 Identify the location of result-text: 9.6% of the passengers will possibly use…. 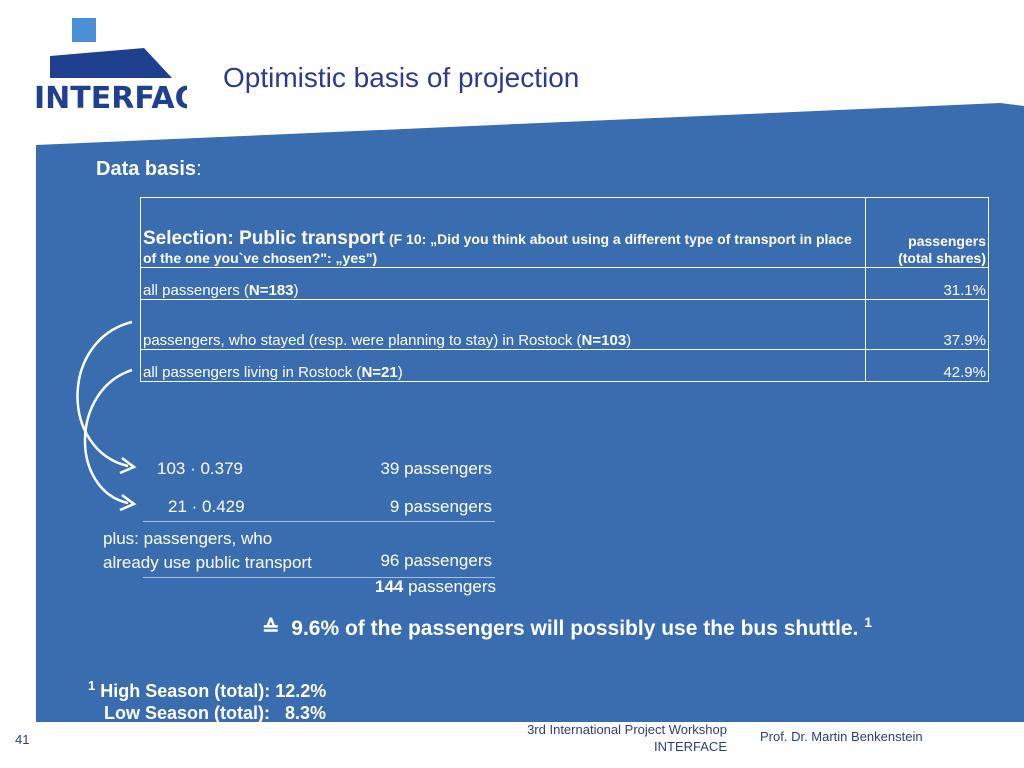
(575, 628).